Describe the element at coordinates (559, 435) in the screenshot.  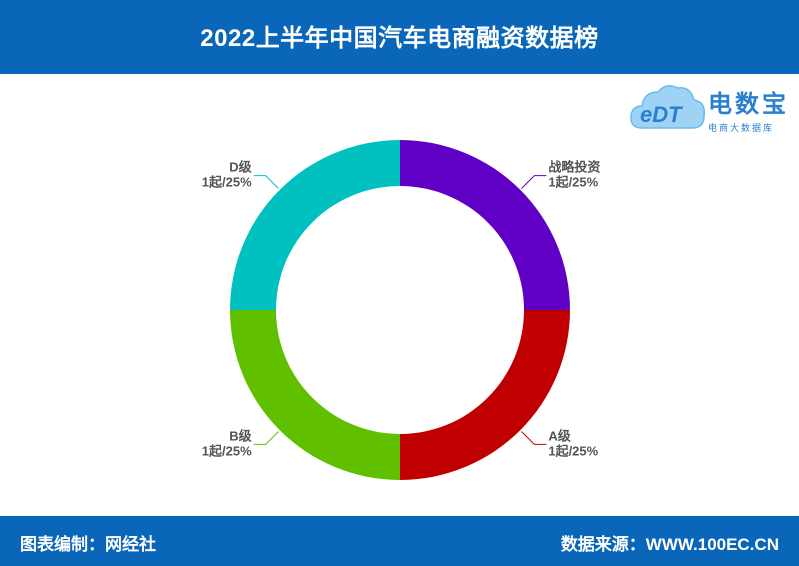
I see `slice-label-name: A级` at that location.